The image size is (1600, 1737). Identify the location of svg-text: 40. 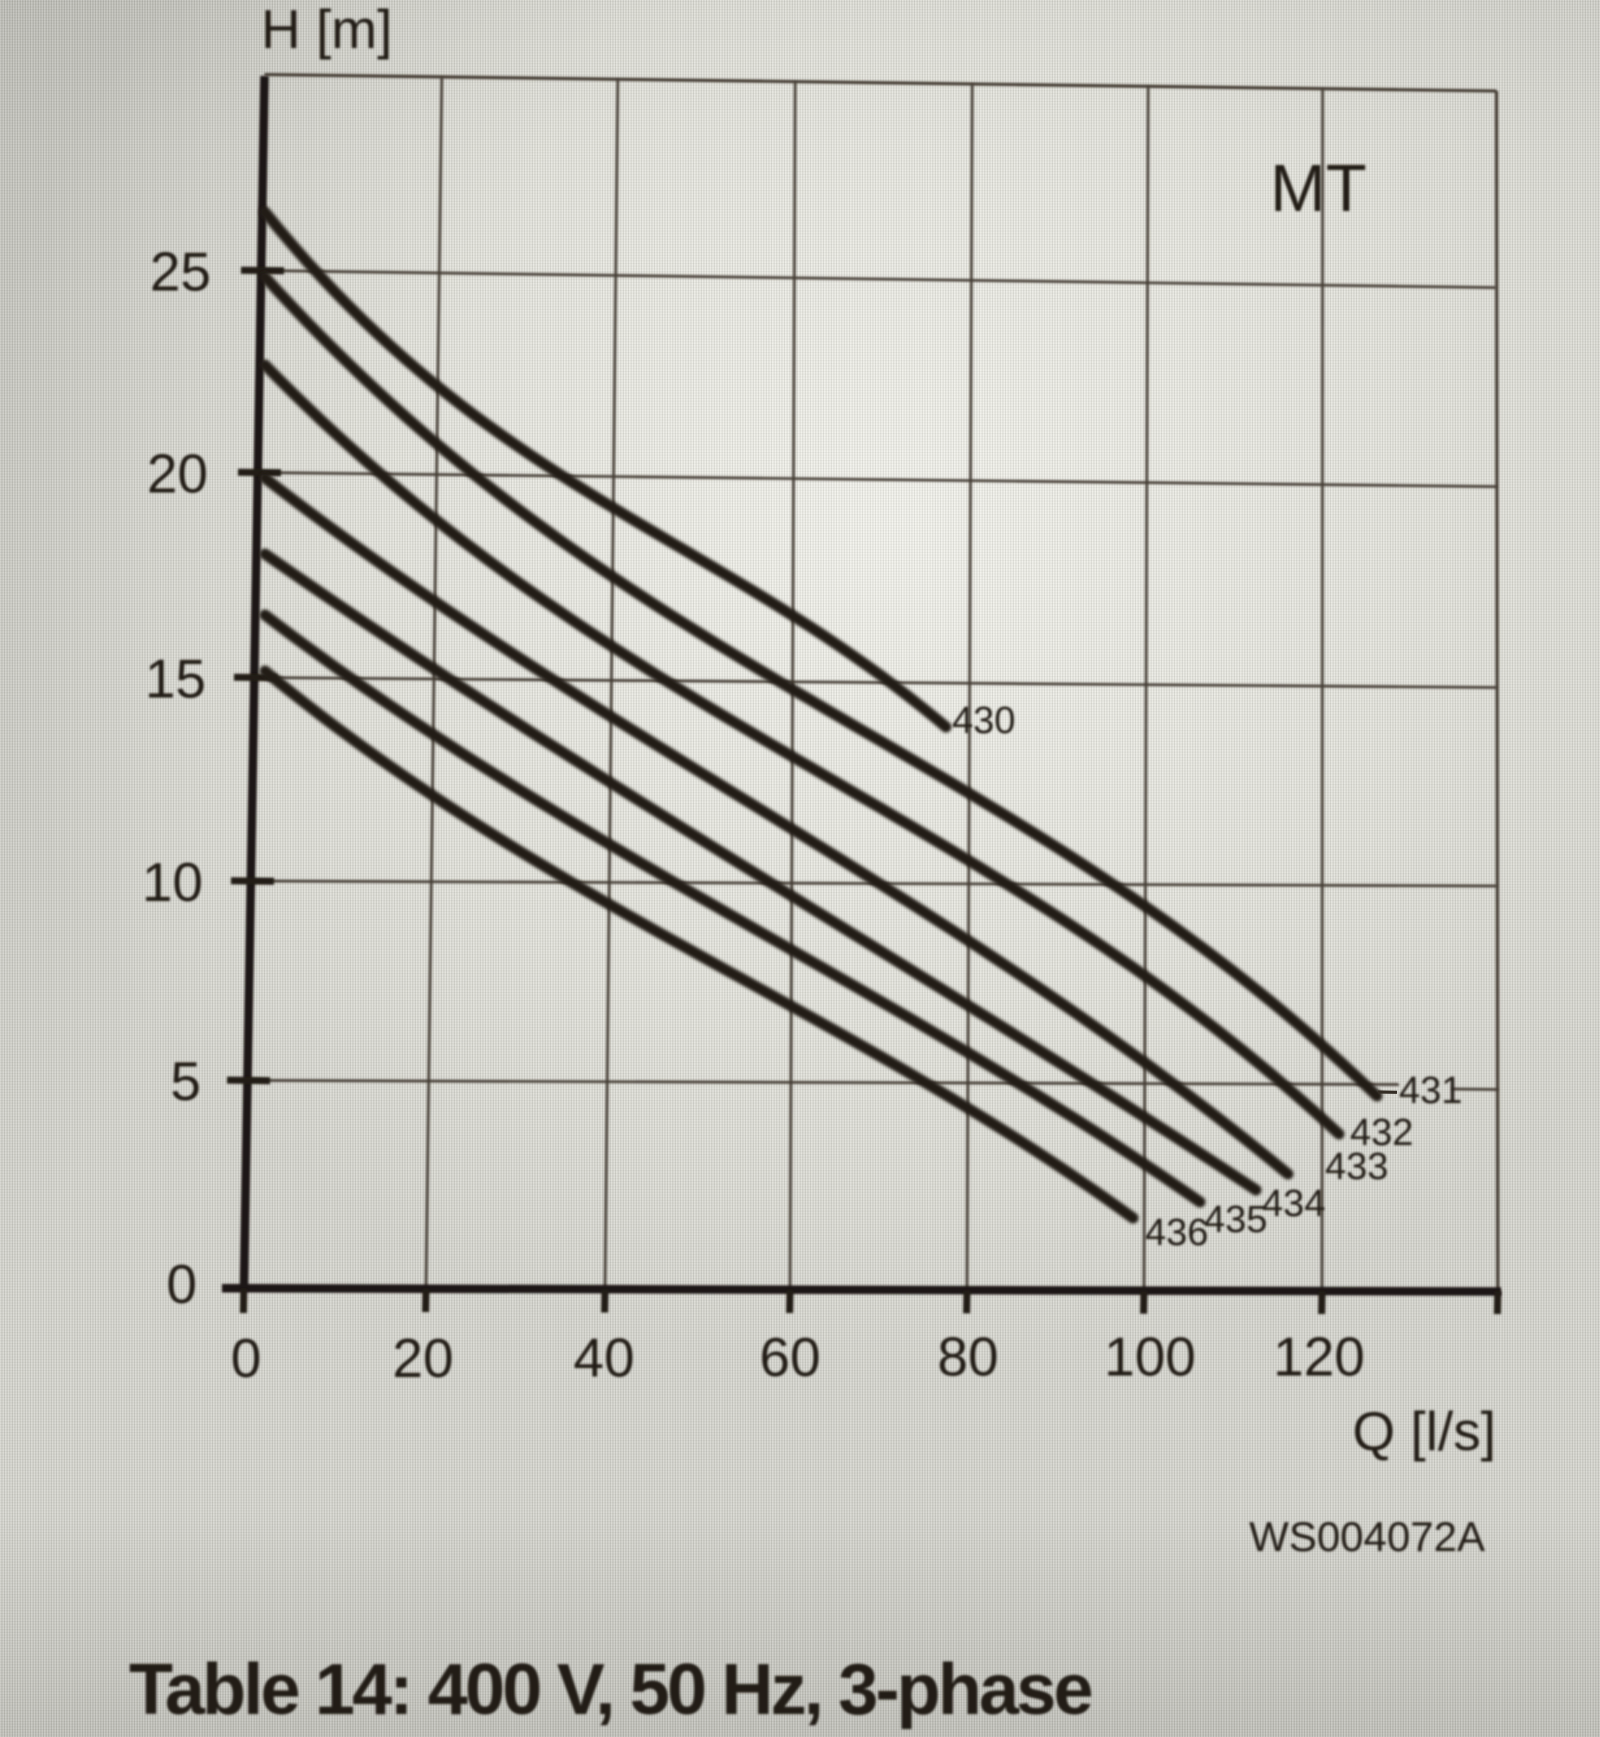
(603, 1358).